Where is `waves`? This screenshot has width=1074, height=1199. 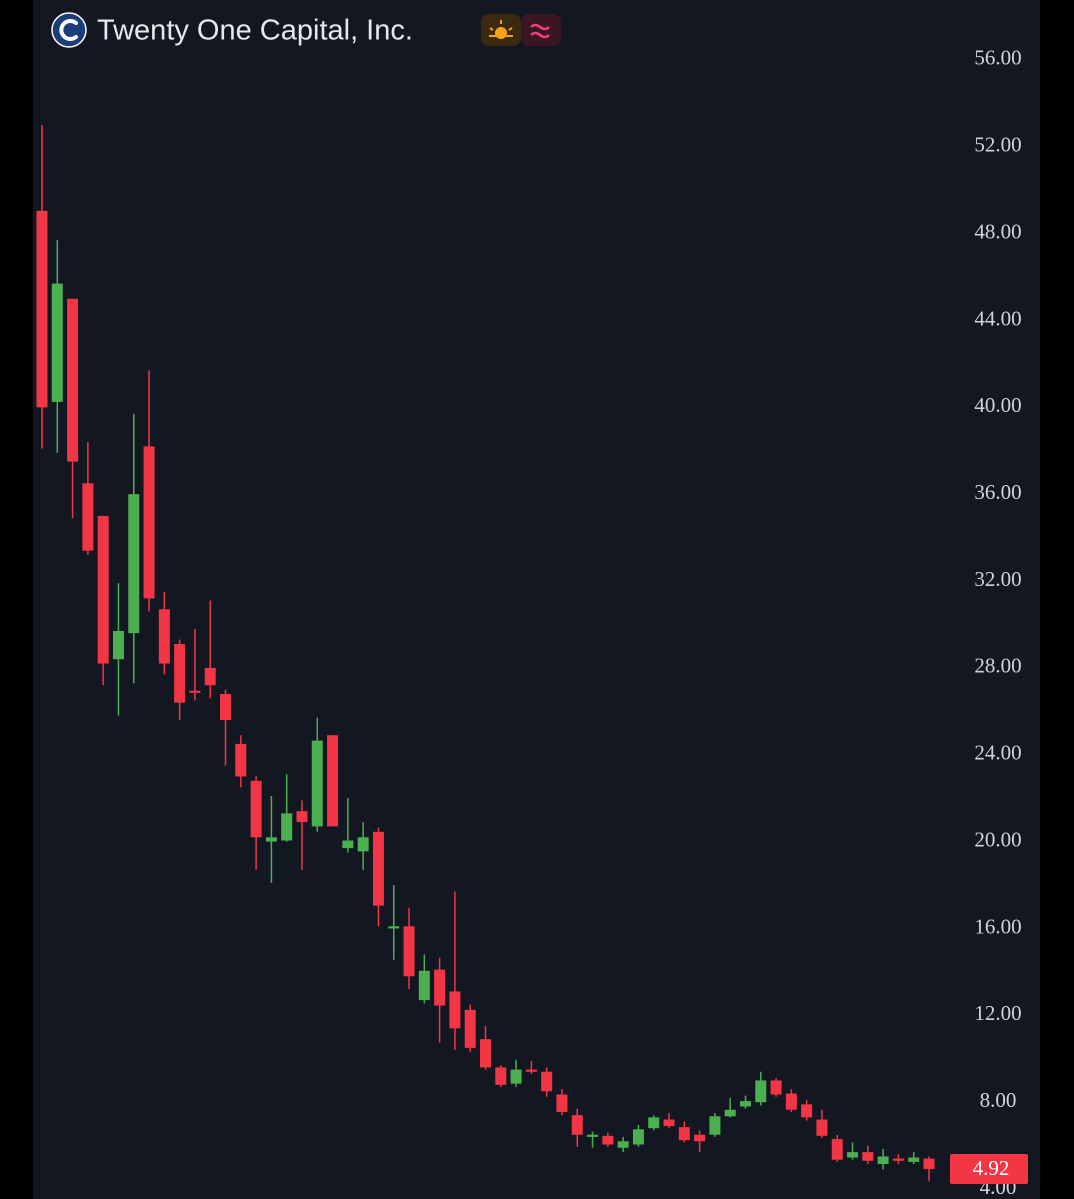 waves is located at coordinates (540, 31).